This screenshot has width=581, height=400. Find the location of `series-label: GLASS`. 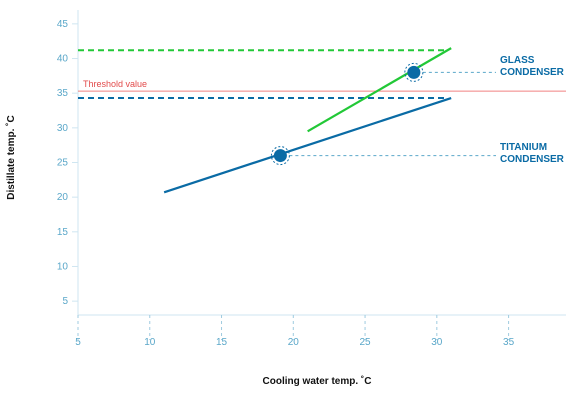

series-label: GLASS is located at coordinates (517, 60).